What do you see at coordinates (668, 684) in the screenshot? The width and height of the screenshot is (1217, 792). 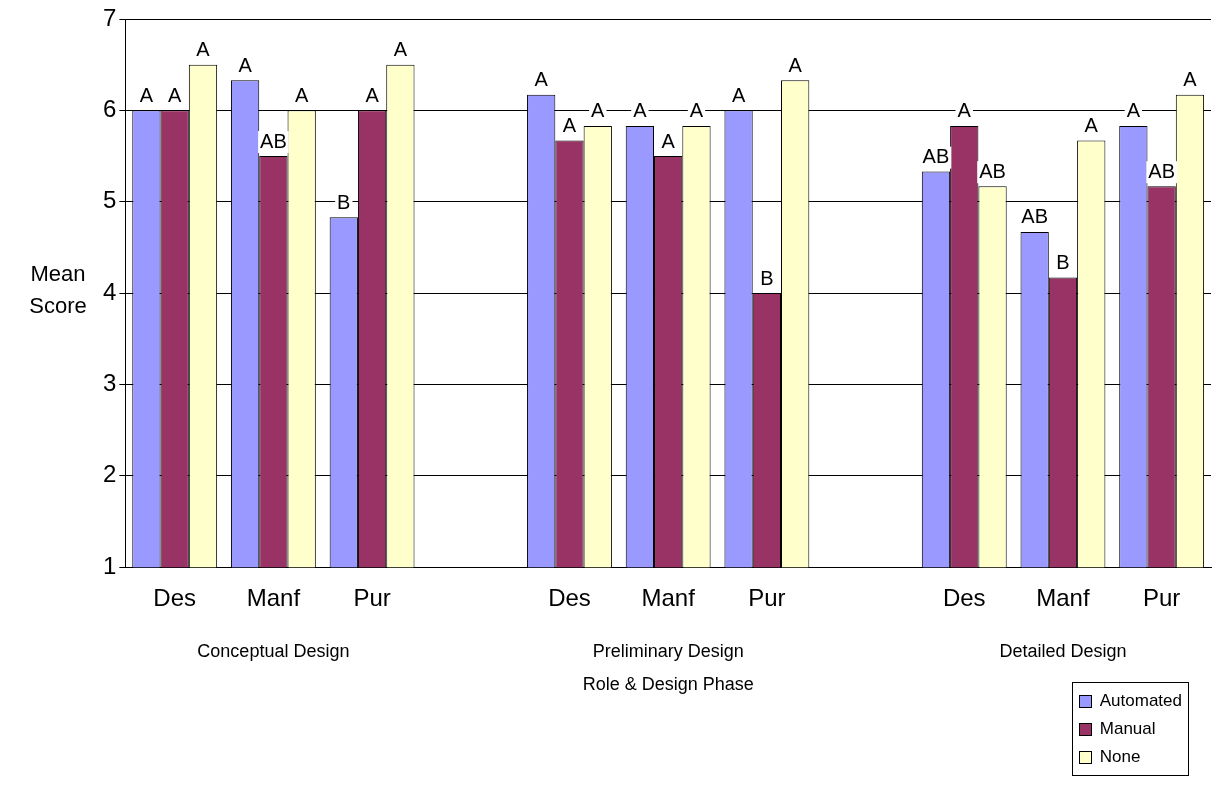 I see `x-axis-title: Role & Design Phase` at bounding box center [668, 684].